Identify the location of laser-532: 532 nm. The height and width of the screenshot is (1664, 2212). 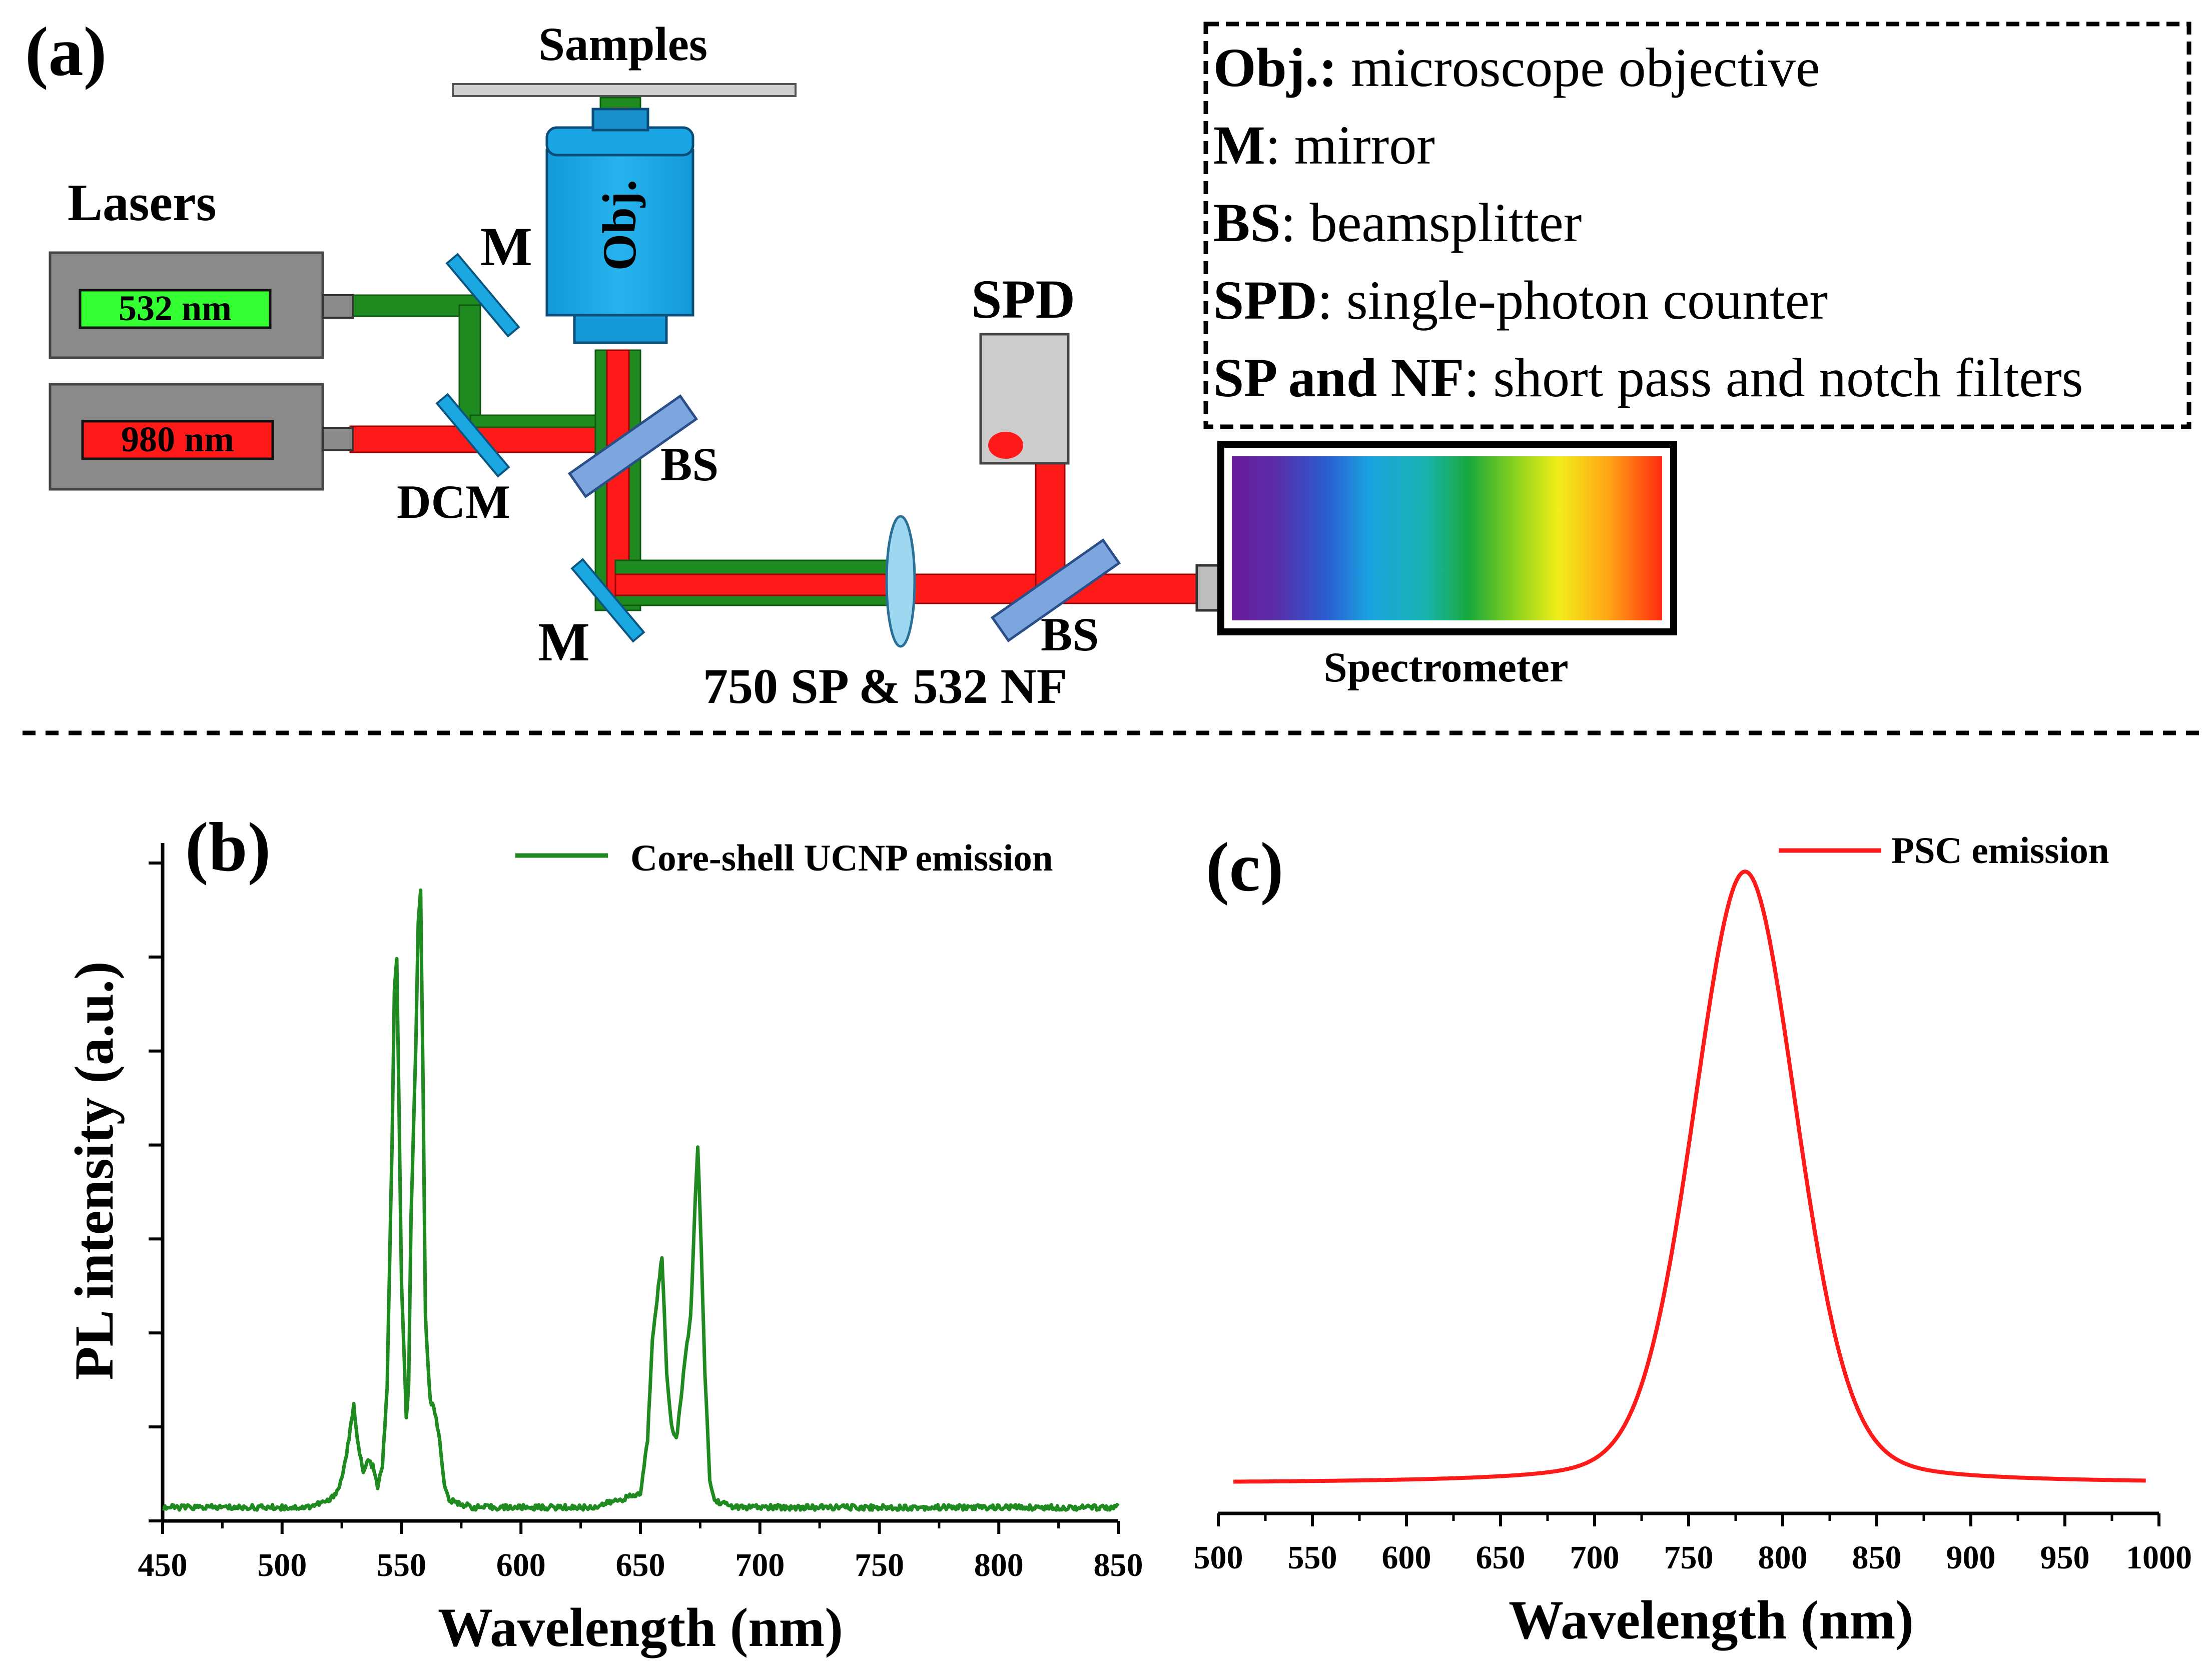
(201, 305).